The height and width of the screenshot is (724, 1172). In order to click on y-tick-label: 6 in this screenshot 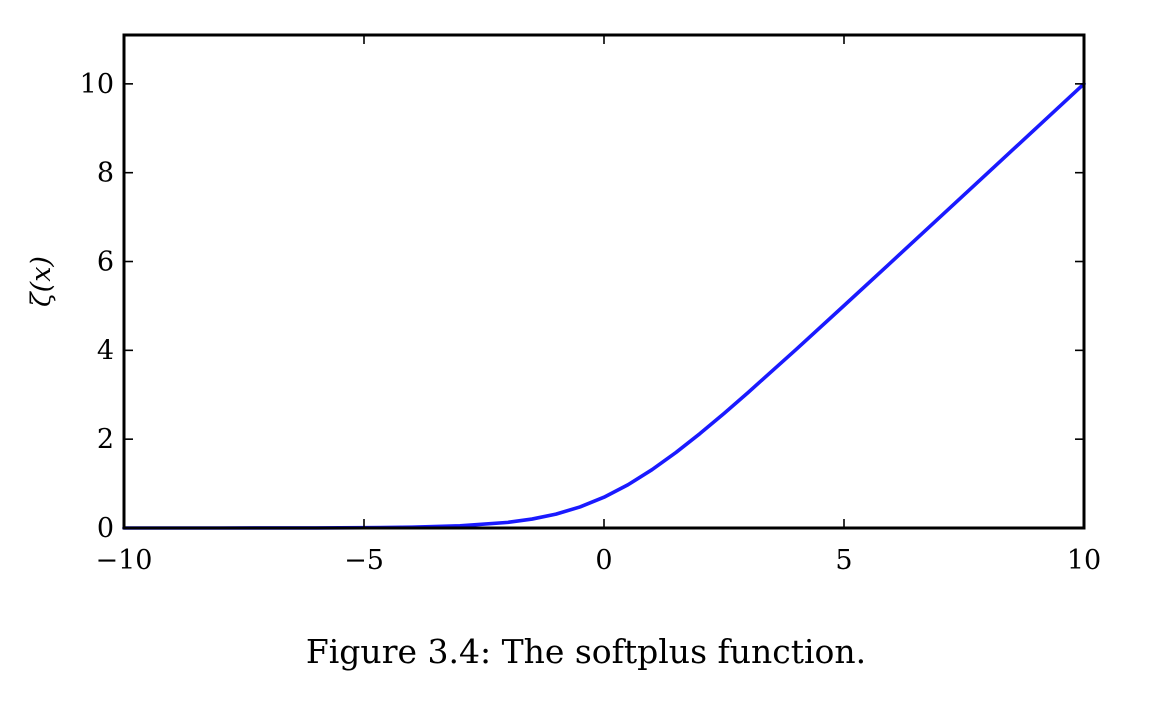, I will do `click(105, 262)`.